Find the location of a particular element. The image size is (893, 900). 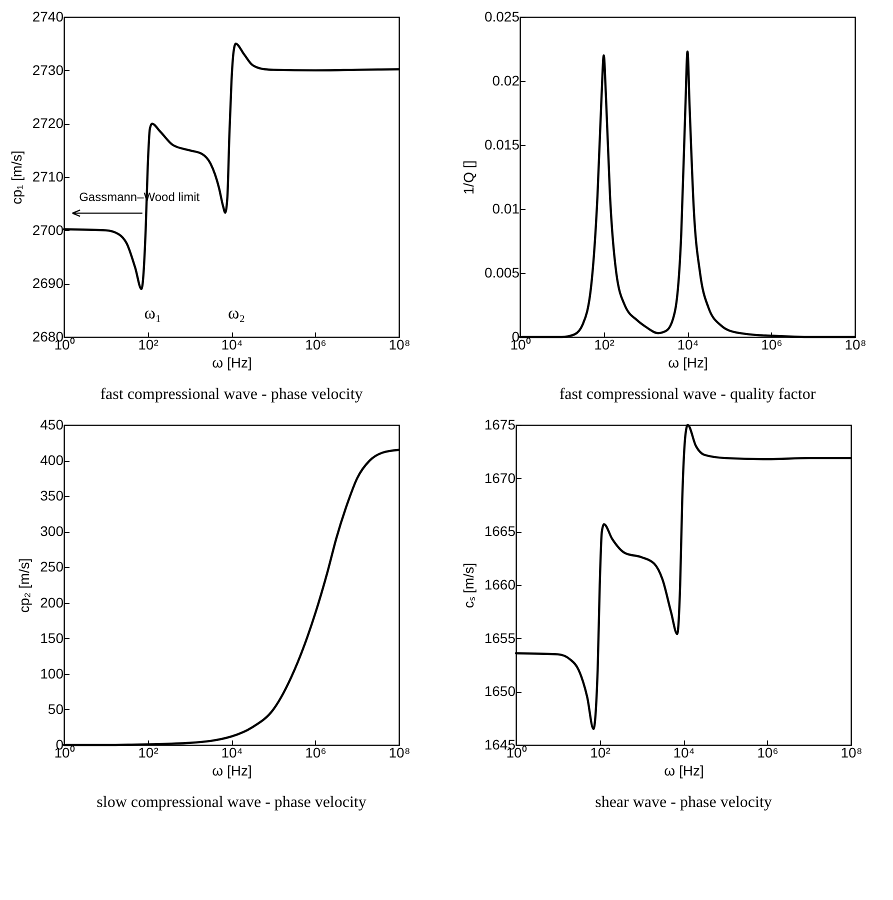

y-tick-label: 0.01 is located at coordinates (506, 208).